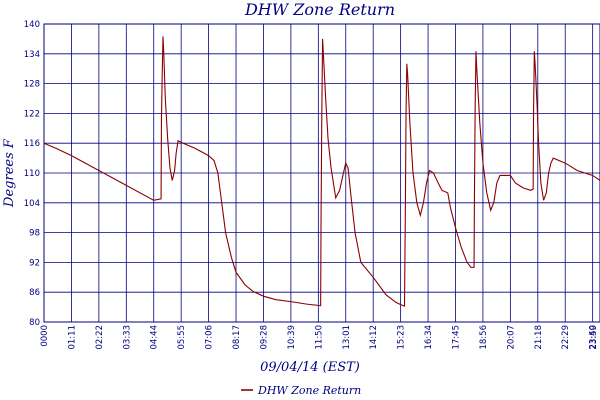 This screenshot has width=600, height=400. What do you see at coordinates (566, 337) in the screenshot?
I see `x-tick-label: 22:29` at bounding box center [566, 337].